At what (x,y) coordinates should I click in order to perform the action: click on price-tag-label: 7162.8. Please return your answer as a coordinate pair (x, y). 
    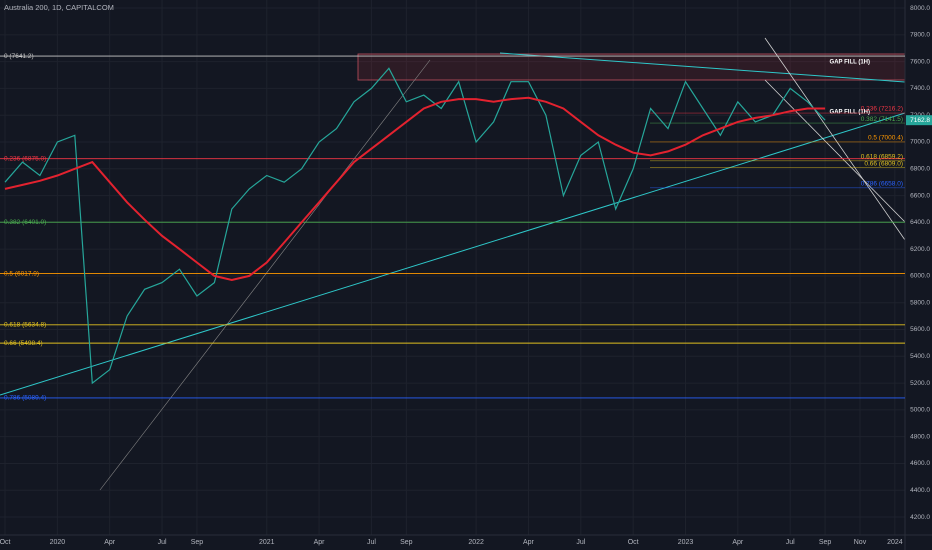
    Looking at the image, I should click on (920, 120).